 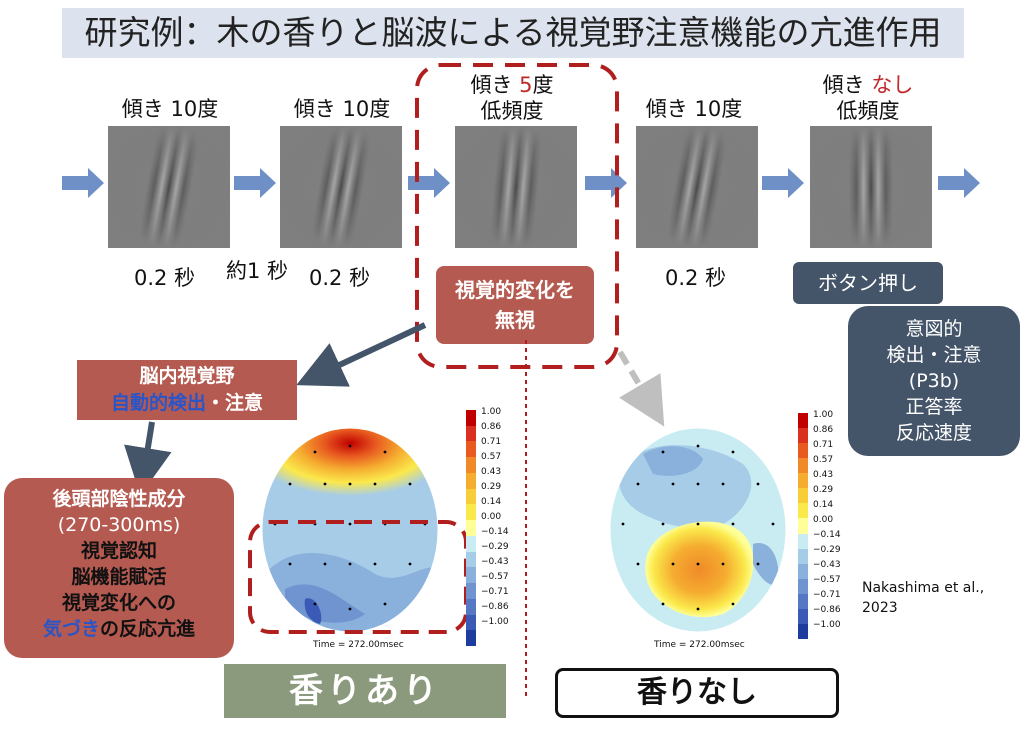 I want to click on duration-label-2: 0.2 秒, so click(x=340, y=278).